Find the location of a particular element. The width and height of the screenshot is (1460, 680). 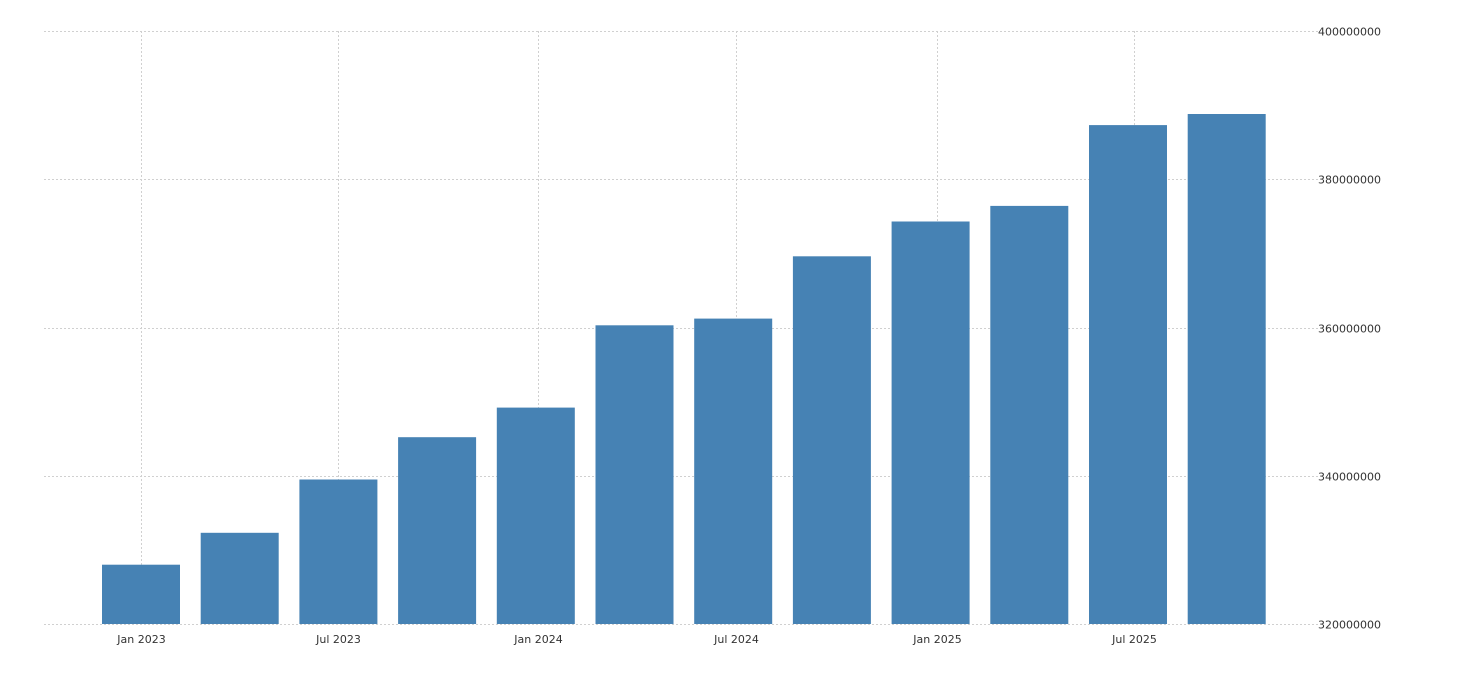

y-tick-label: 360000000 is located at coordinates (1349, 329).